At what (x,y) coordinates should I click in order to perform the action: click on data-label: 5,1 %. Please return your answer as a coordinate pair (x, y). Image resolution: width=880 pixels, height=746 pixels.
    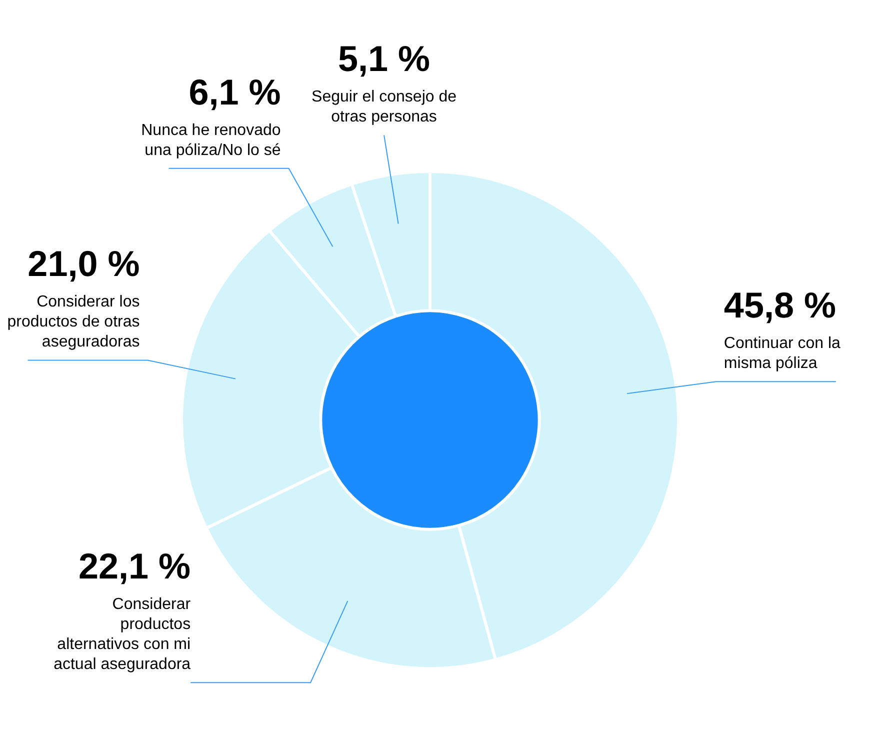
    Looking at the image, I should click on (384, 59).